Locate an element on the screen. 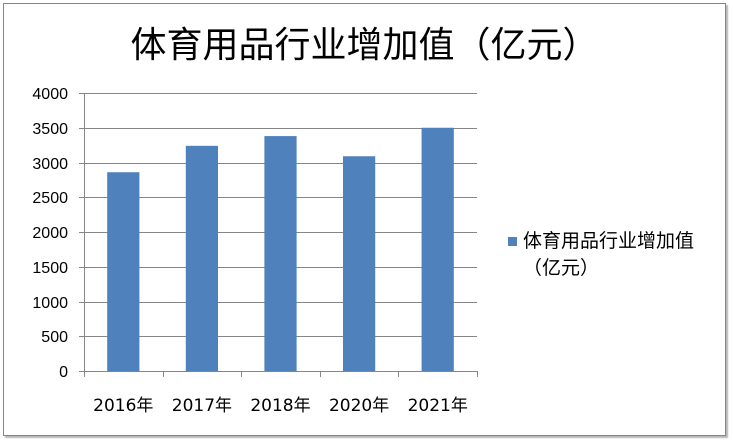 The width and height of the screenshot is (733, 444). legend: 体育用品行业增加值（亿元） is located at coordinates (611, 258).